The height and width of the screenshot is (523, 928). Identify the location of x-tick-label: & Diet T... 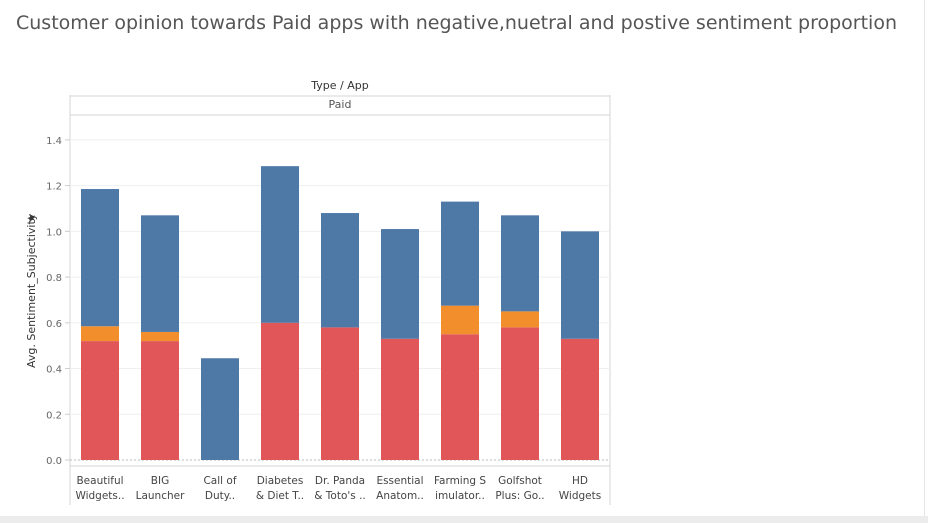
(280, 496).